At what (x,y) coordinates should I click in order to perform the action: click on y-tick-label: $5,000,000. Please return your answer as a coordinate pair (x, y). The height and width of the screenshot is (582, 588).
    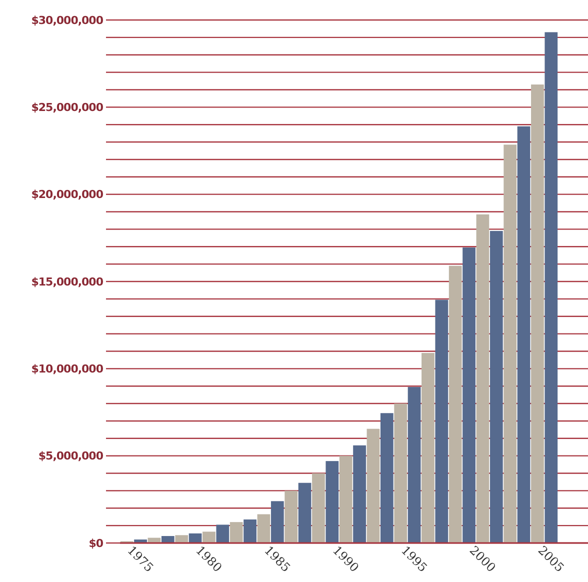
    Looking at the image, I should click on (71, 456).